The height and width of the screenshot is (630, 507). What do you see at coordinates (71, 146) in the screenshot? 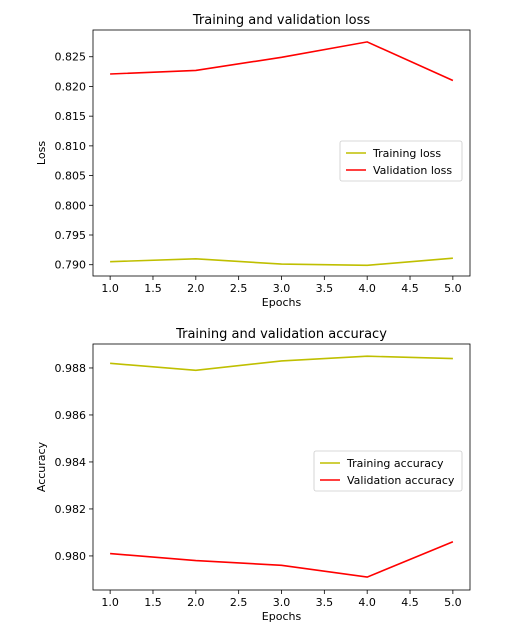
I see `y-tick-label: 0.810` at bounding box center [71, 146].